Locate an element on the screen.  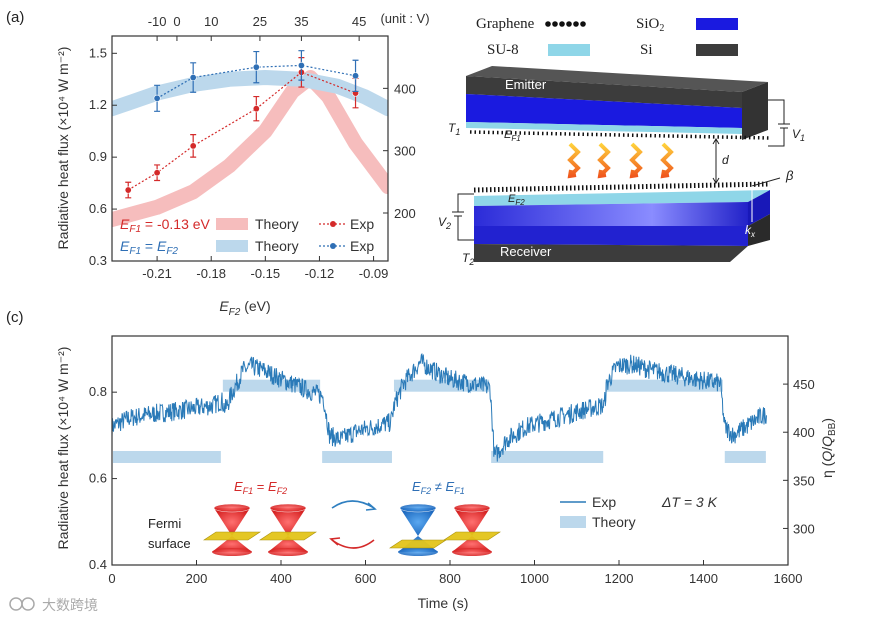
receiver-si is located at coordinates (611, 253).